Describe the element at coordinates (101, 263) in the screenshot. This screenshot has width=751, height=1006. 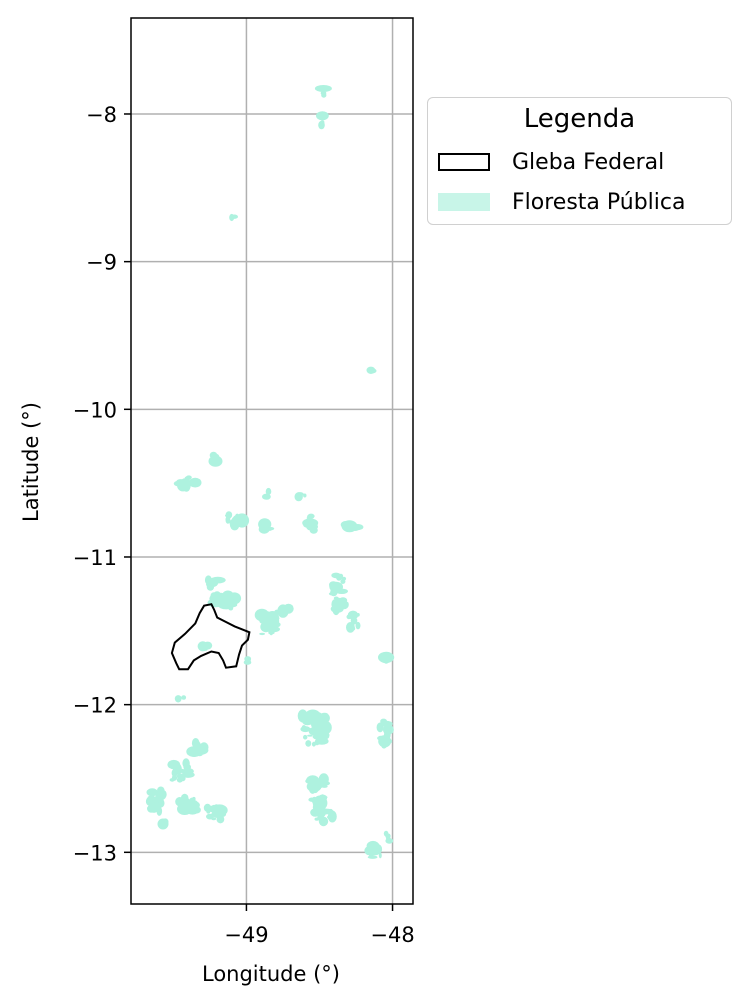
I see `y-tick-label: −9` at that location.